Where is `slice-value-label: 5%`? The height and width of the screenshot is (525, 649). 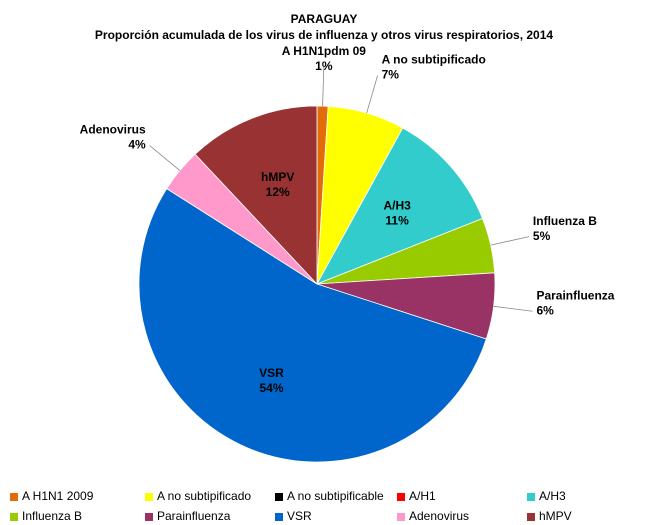
slice-value-label: 5% is located at coordinates (542, 236).